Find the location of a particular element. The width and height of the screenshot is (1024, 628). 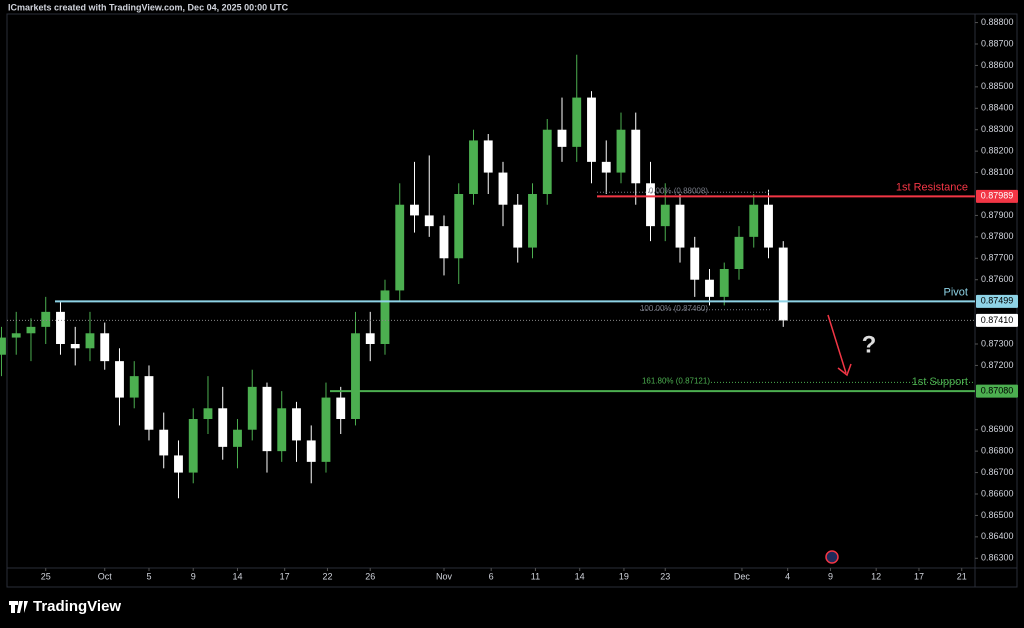

x-tick-label: 25 is located at coordinates (46, 576).